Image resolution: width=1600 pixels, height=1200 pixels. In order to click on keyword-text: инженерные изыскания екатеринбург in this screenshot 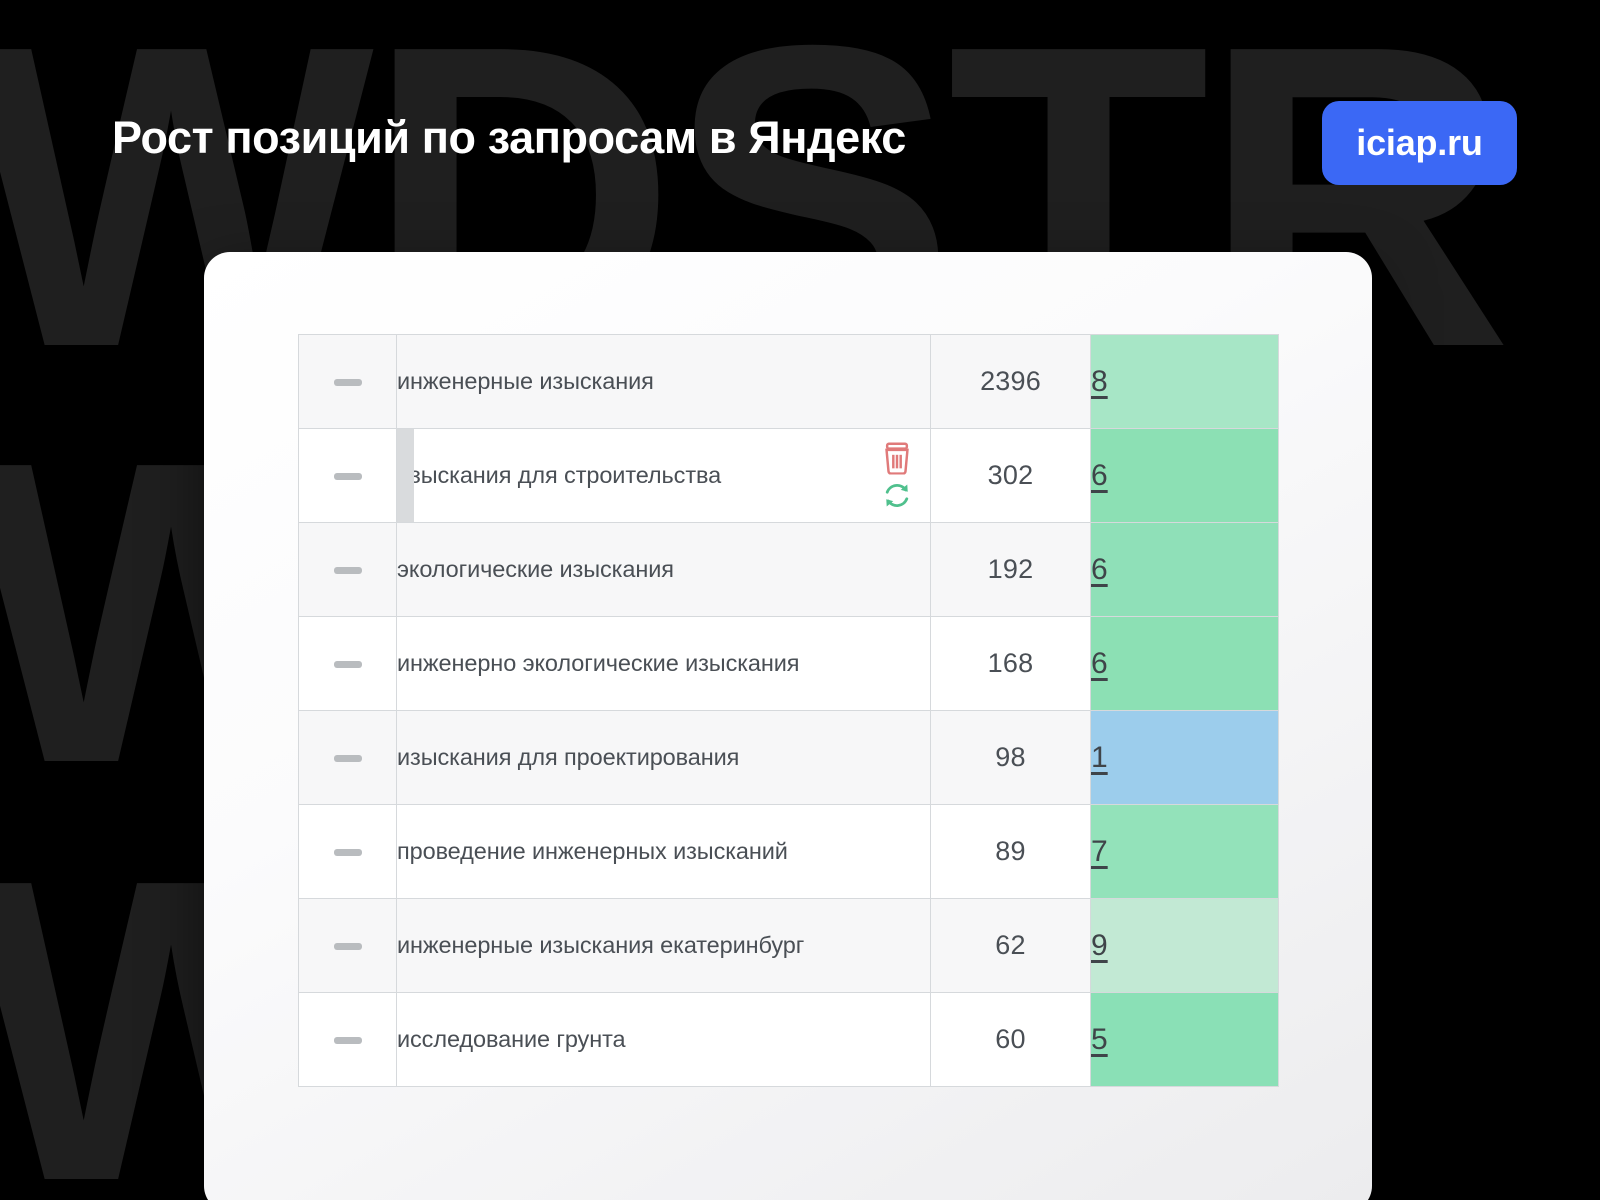, I will do `click(601, 944)`.